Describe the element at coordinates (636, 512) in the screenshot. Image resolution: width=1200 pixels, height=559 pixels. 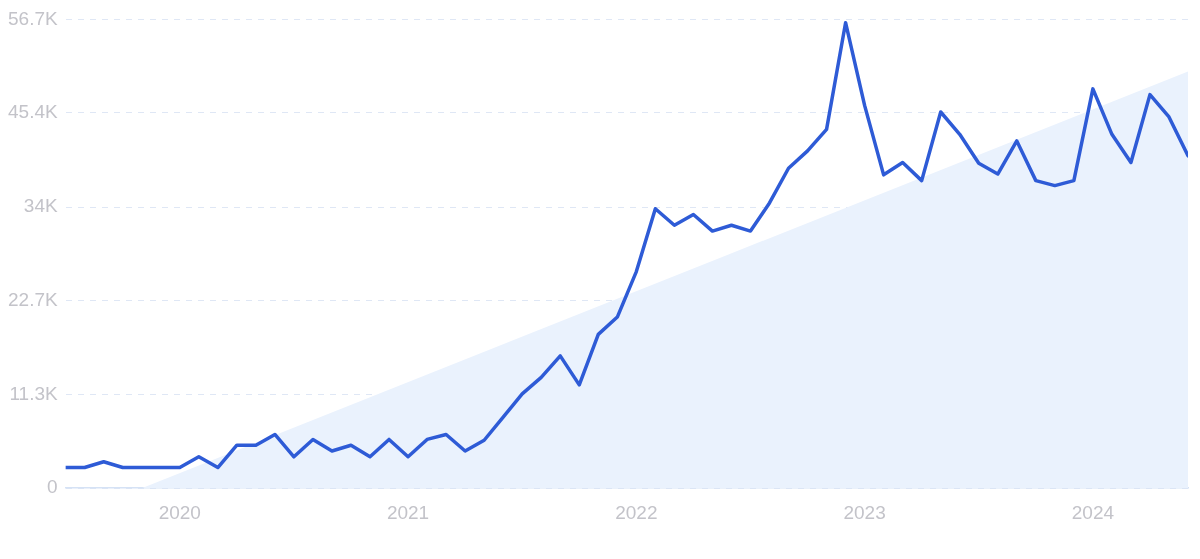
I see `x-tick-label: 2022` at that location.